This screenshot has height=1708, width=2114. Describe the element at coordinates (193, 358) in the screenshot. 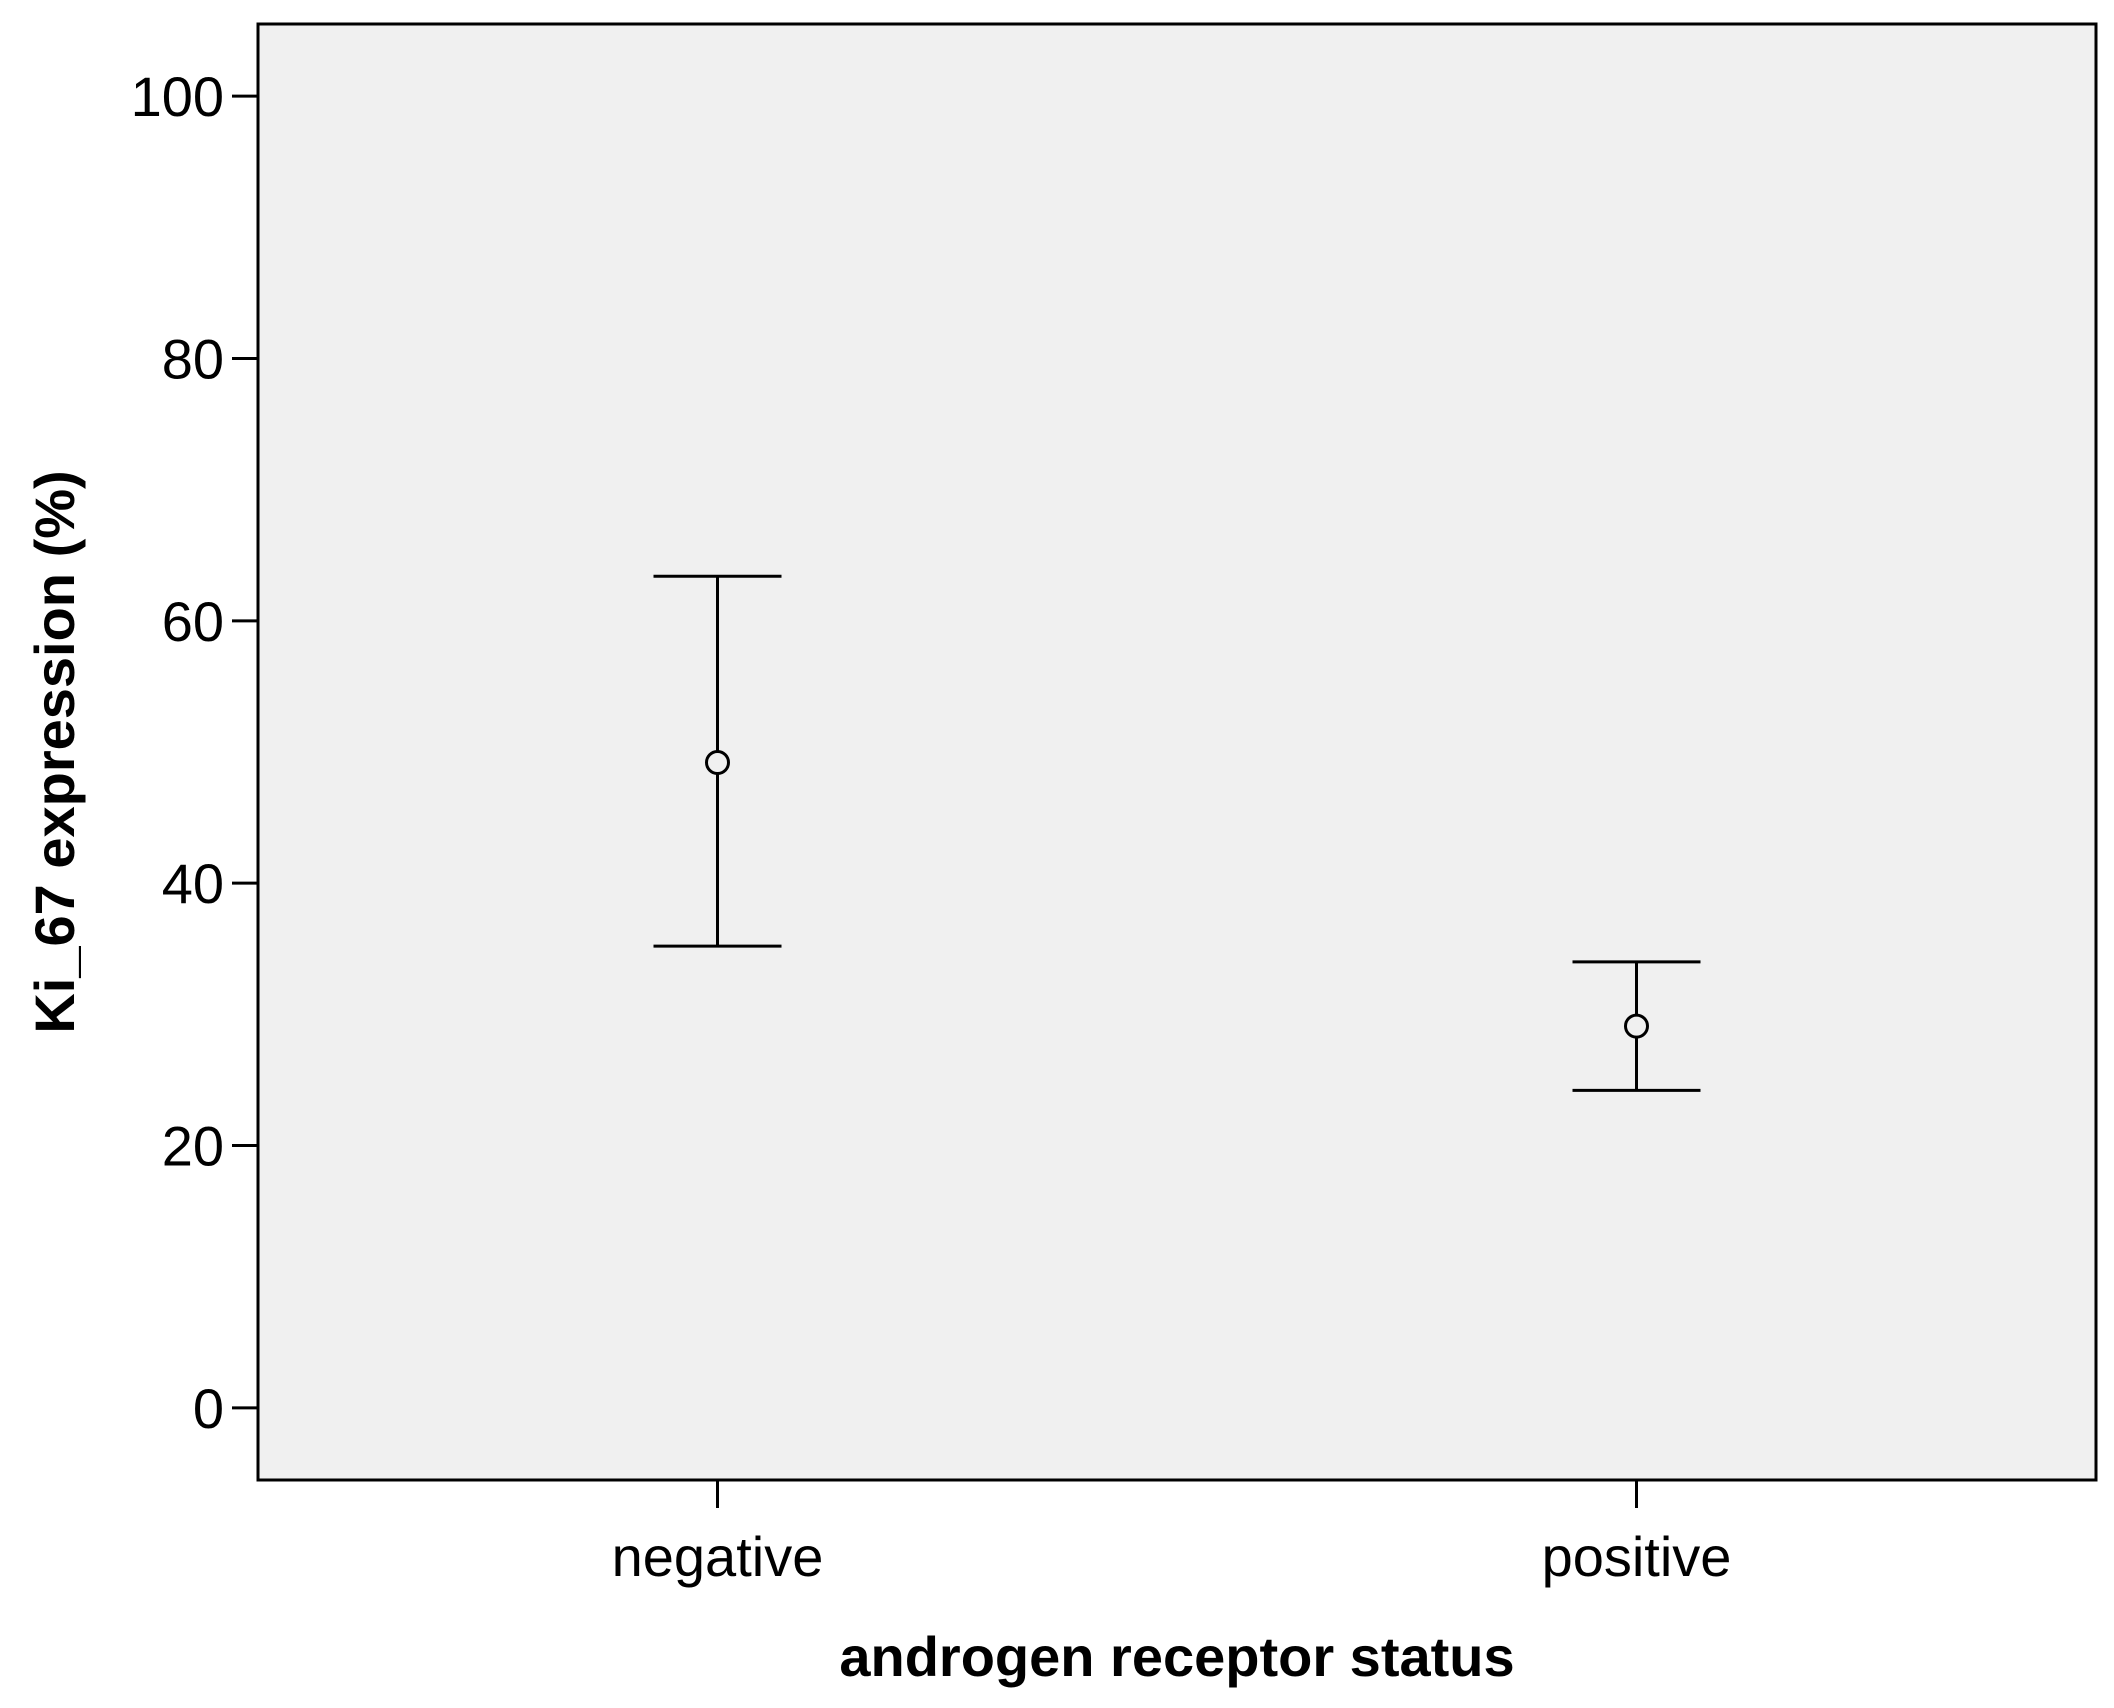

I see `y-tick-label: 80` at that location.